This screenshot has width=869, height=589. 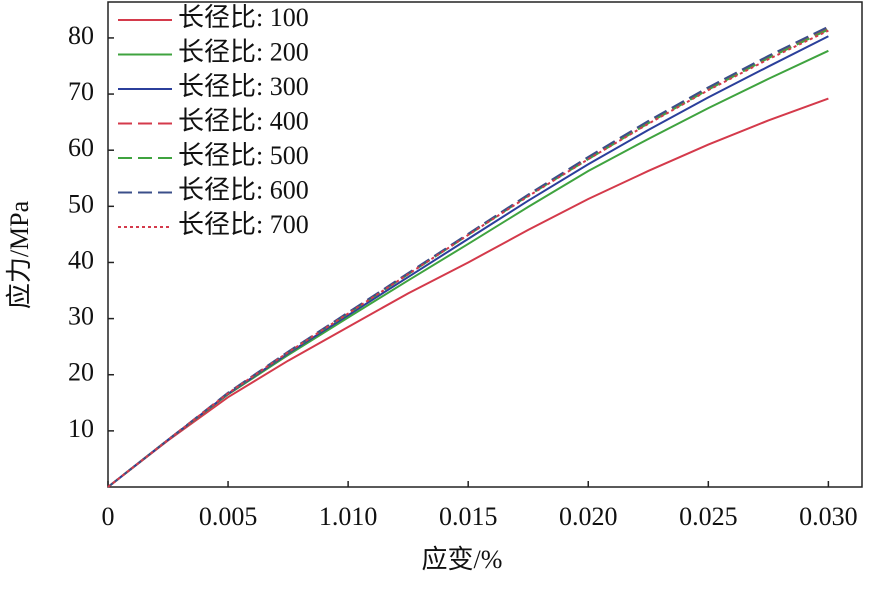 What do you see at coordinates (81, 316) in the screenshot?
I see `y-tick-label: 30` at bounding box center [81, 316].